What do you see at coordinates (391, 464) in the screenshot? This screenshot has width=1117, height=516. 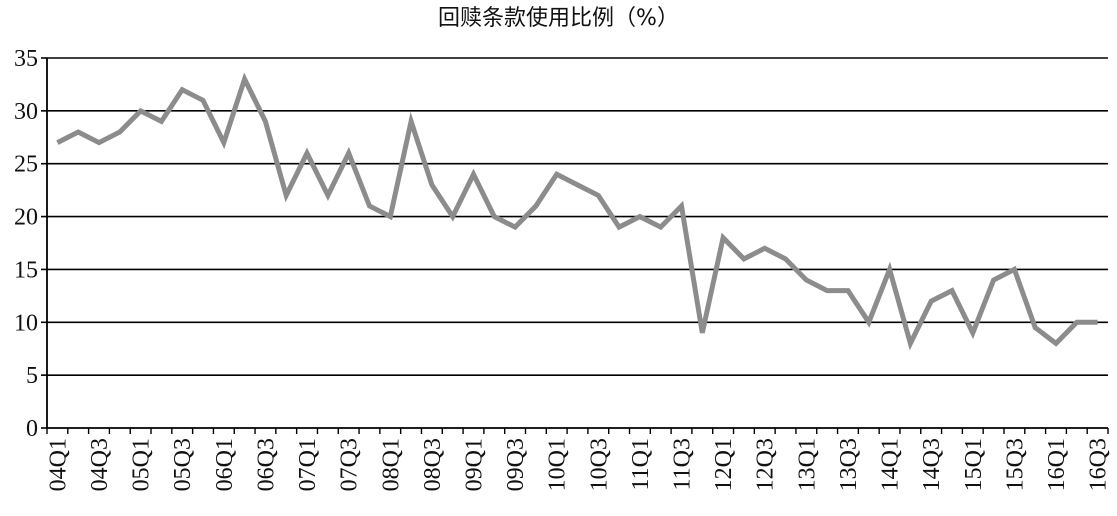 I see `x-tick-label: 08Q1` at bounding box center [391, 464].